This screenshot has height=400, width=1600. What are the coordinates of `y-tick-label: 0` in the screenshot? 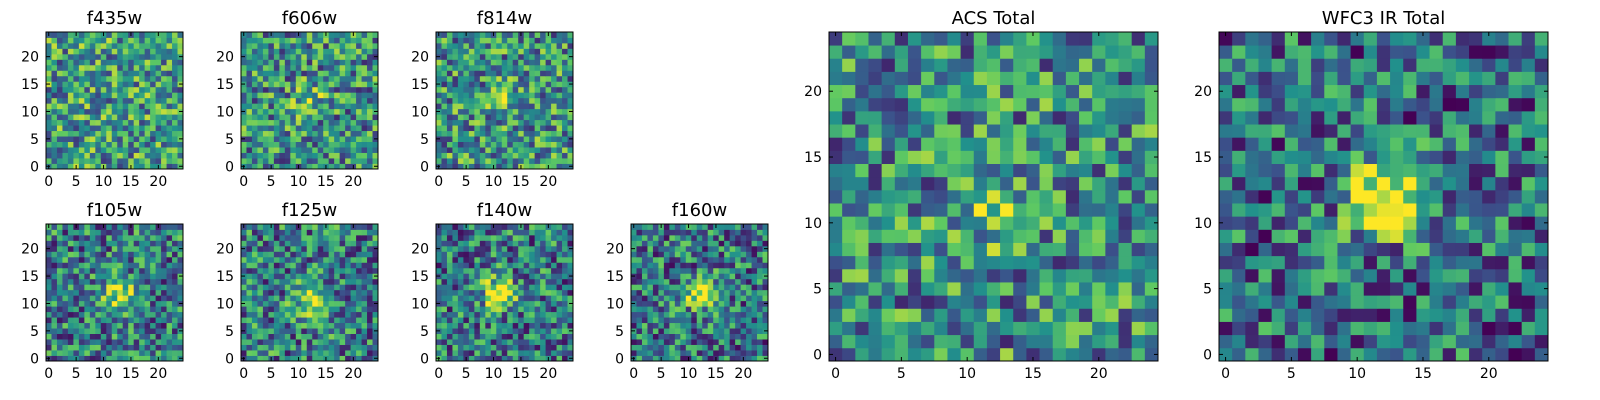 It's located at (424, 167).